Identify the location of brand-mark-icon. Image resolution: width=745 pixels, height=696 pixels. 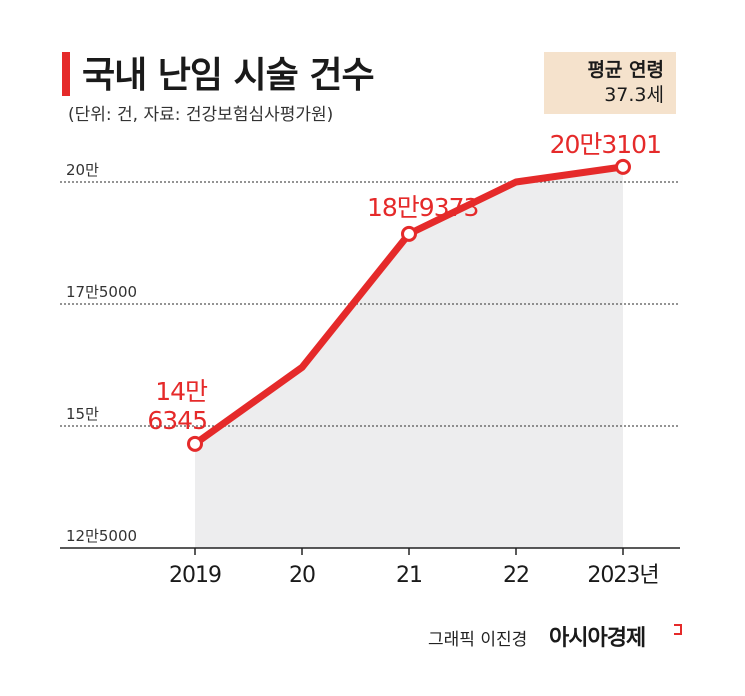
(678, 629).